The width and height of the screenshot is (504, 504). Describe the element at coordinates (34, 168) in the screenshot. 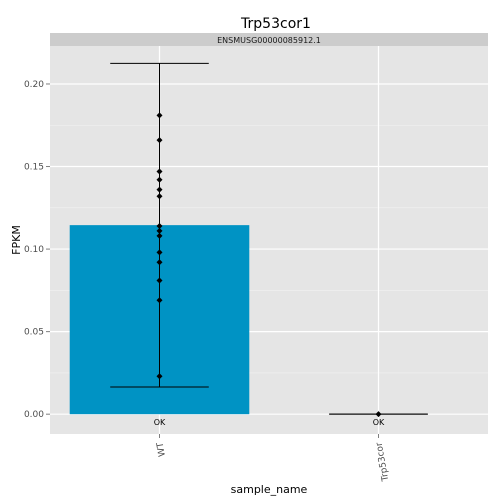

I see `y-tick-label: 0.15` at that location.